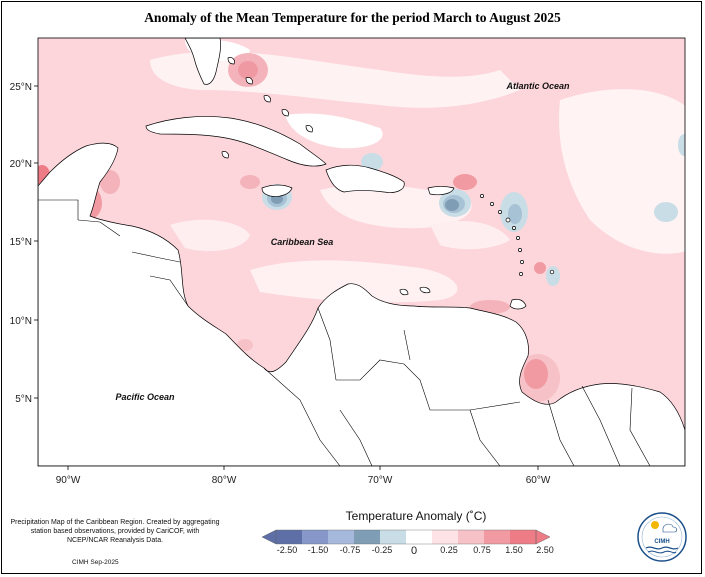 This screenshot has width=705, height=577. What do you see at coordinates (670, 528) in the screenshot?
I see `cloud-icon` at bounding box center [670, 528].